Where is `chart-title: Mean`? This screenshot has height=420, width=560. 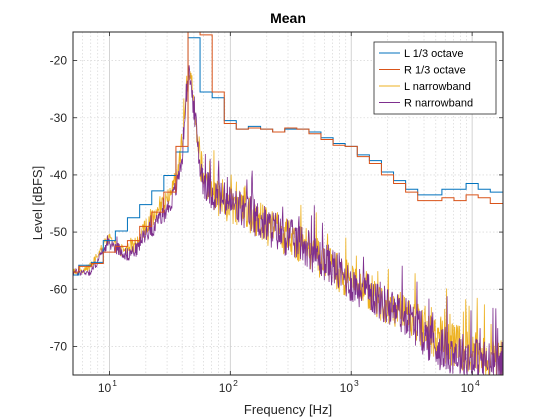 chart-title: Mean is located at coordinates (288, 18).